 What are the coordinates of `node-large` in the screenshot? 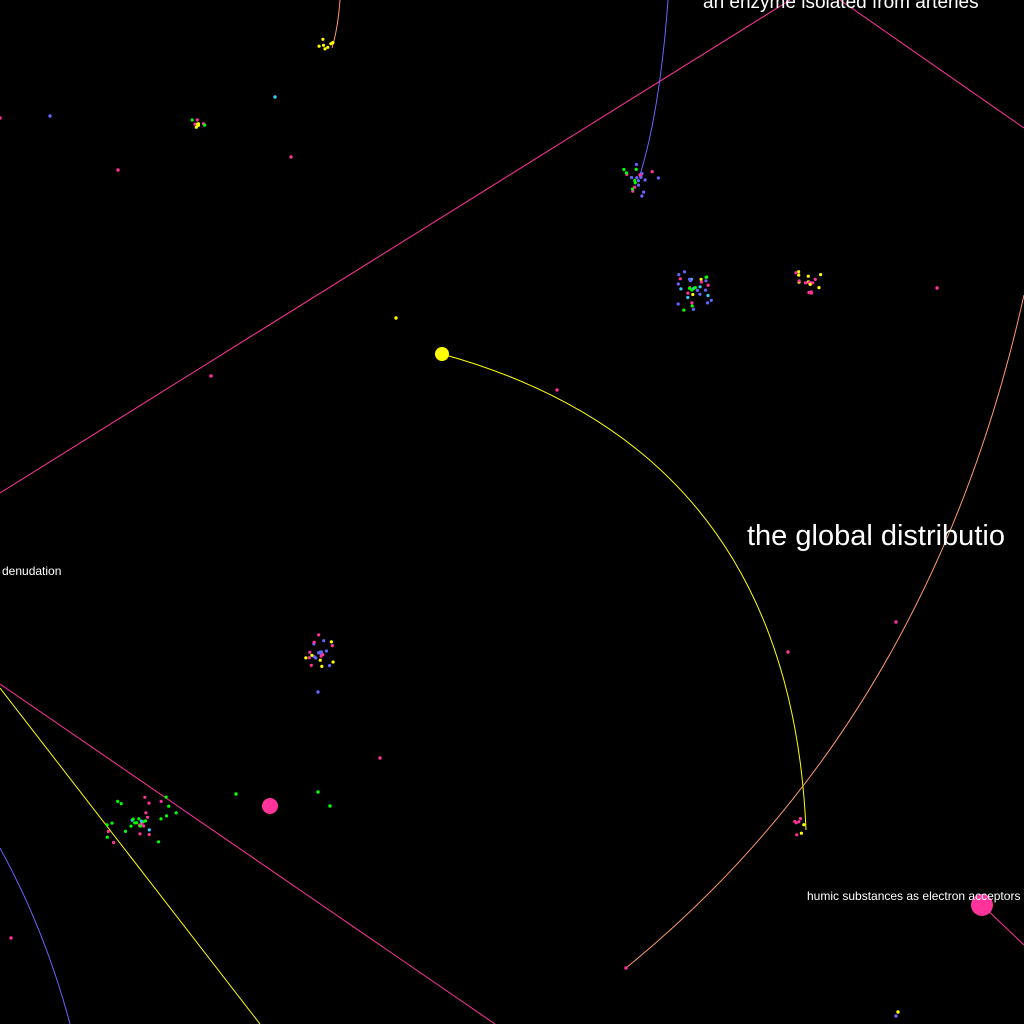 It's located at (442, 354).